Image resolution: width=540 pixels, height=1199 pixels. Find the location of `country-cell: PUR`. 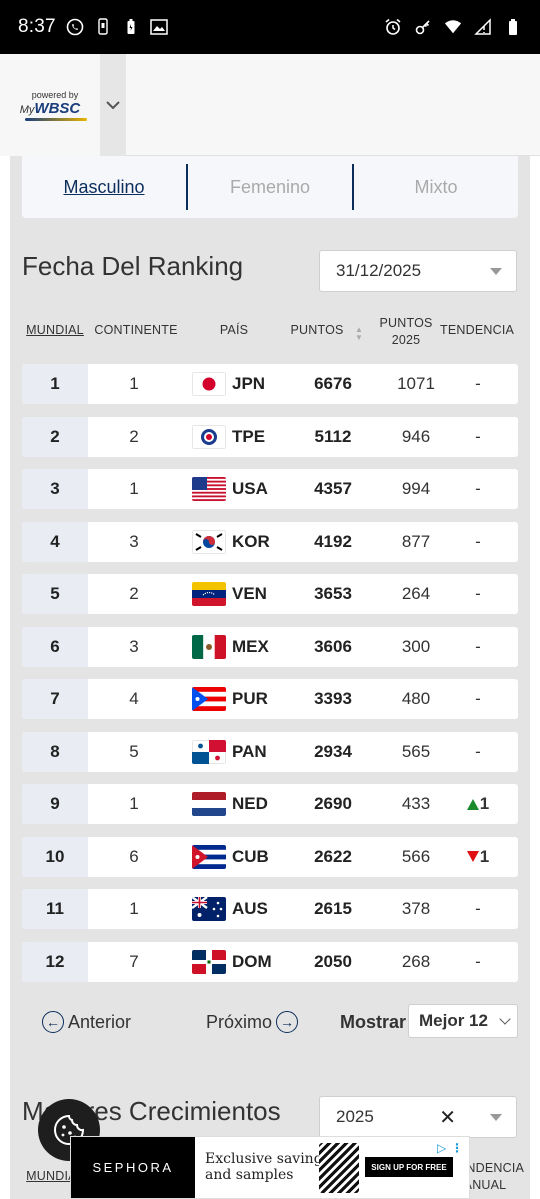

country-cell: PUR is located at coordinates (230, 699).